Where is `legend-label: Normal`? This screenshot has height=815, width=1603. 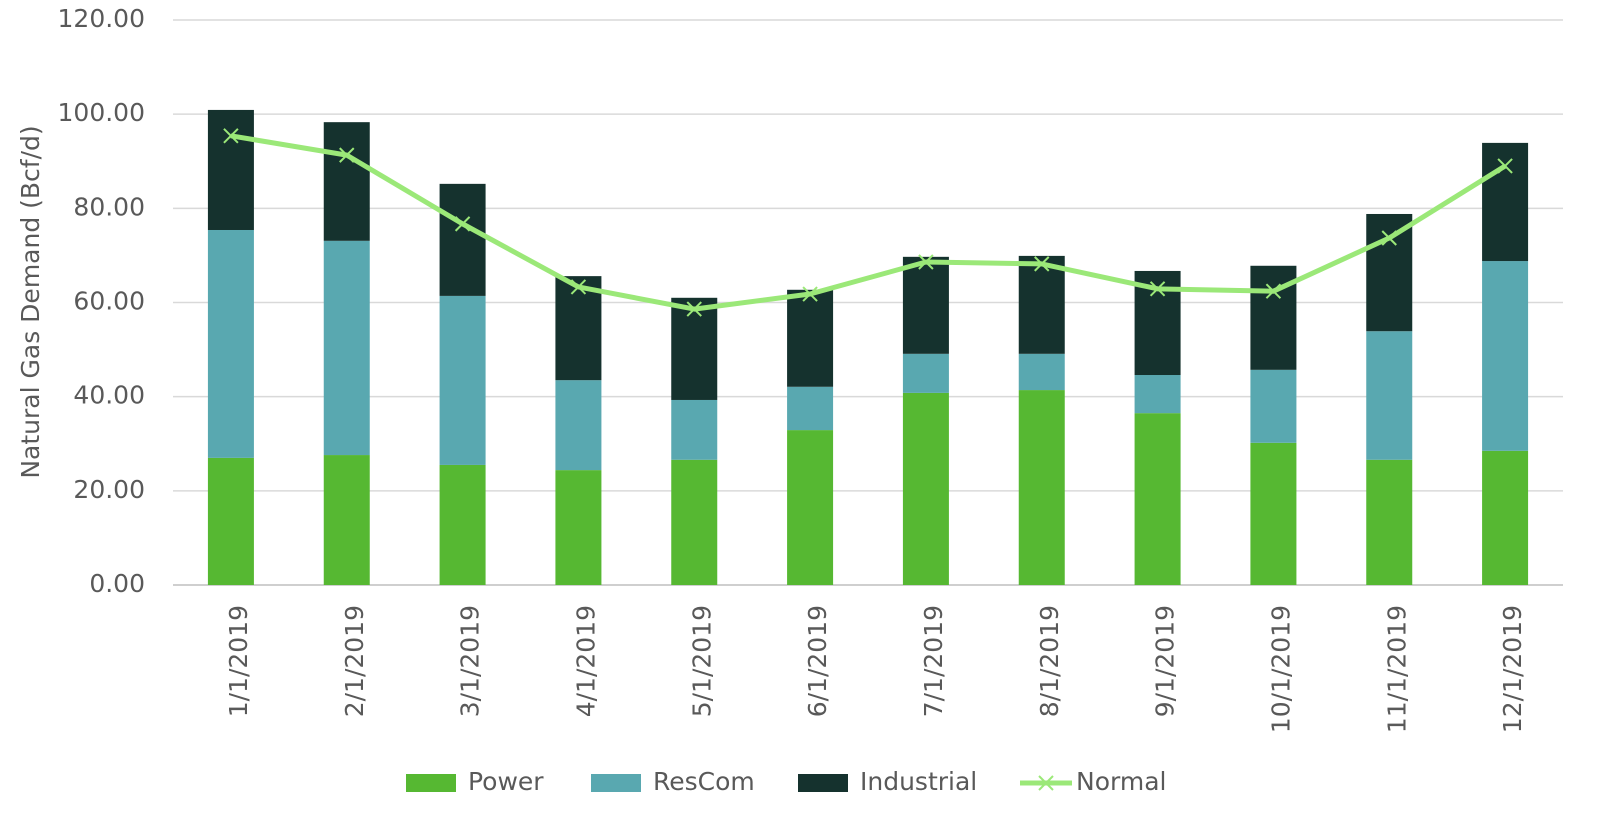
legend-label: Normal is located at coordinates (1121, 781).